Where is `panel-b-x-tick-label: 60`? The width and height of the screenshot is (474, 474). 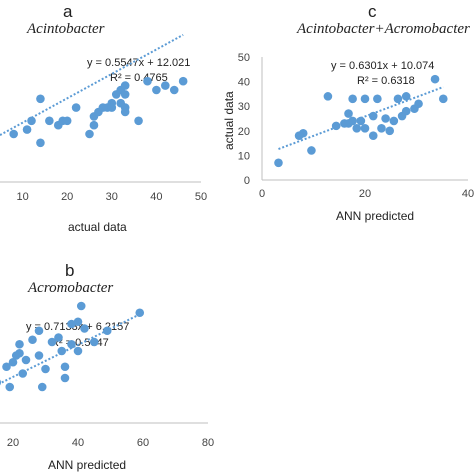 panel-b-x-tick-label: 60 is located at coordinates (143, 443).